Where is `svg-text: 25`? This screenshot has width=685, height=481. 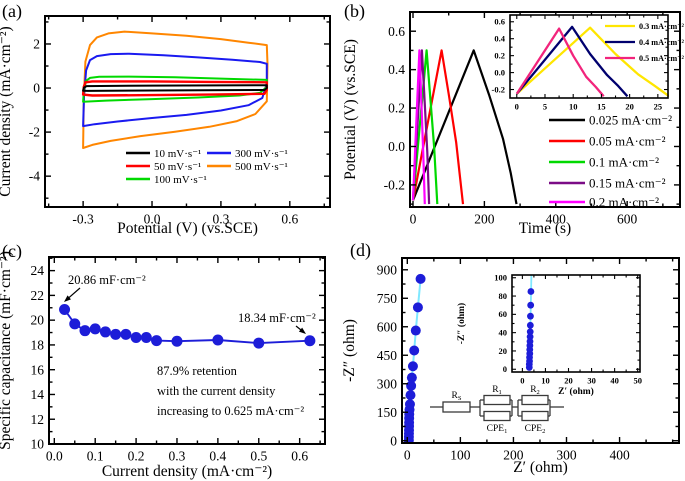 svg-text: 25 is located at coordinates (658, 107).